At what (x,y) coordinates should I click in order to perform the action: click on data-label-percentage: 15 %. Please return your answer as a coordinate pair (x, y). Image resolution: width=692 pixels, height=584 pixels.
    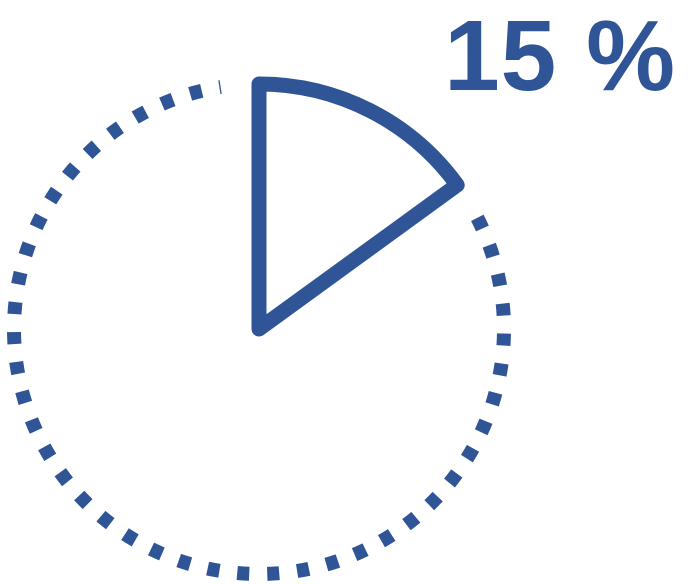
    Looking at the image, I should click on (560, 56).